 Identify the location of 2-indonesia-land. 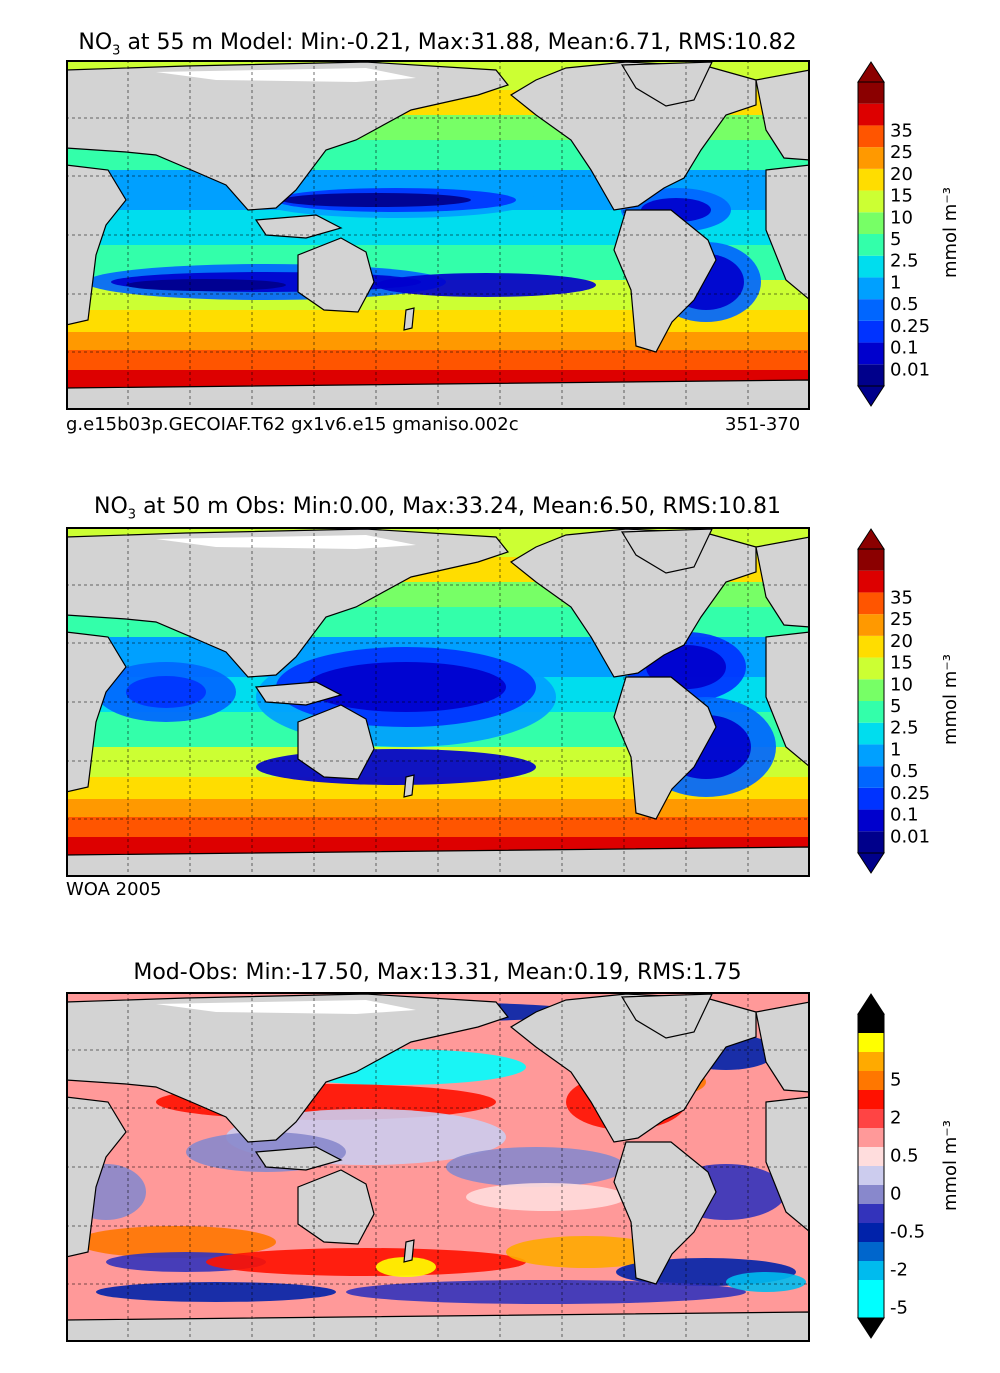
(298, 1158).